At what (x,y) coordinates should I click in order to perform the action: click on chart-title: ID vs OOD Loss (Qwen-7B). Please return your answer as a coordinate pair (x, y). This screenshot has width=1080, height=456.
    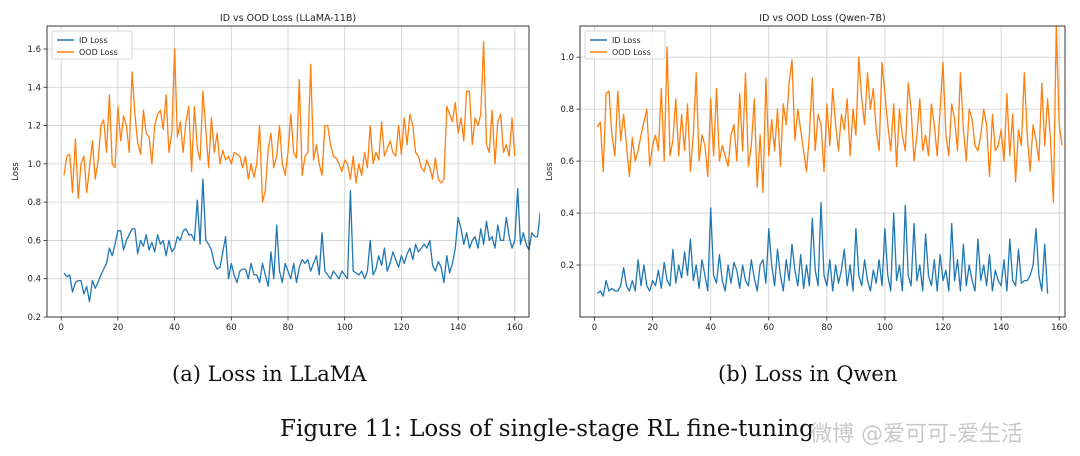
    Looking at the image, I should click on (822, 18).